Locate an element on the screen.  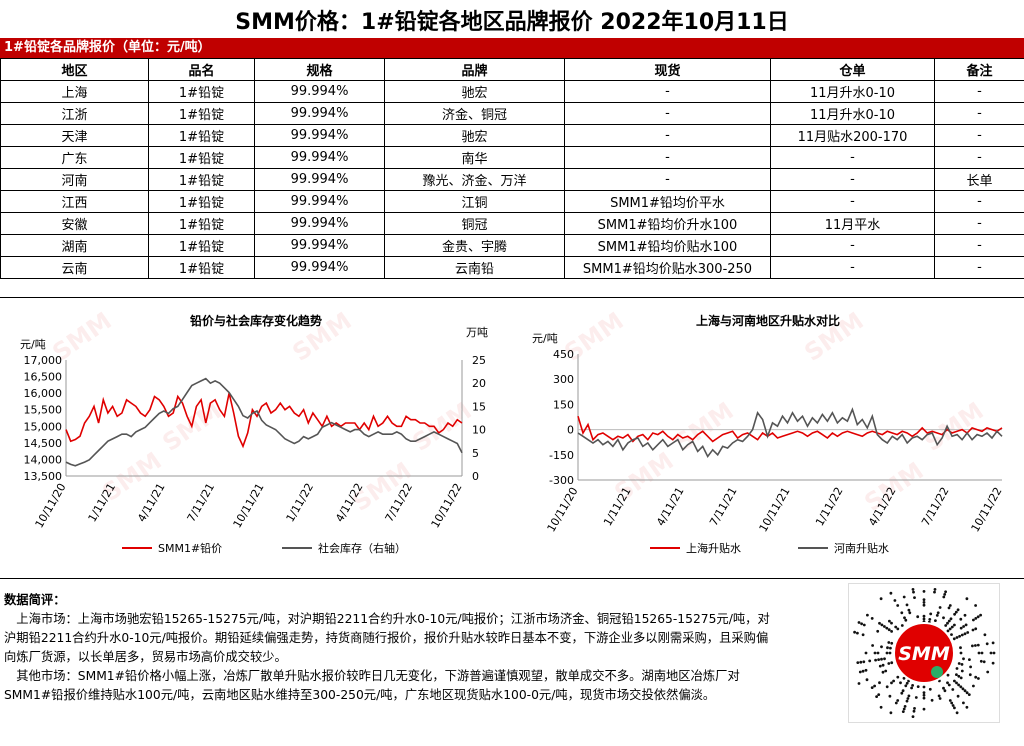
chart1-legend-price: SMM1#铅价 is located at coordinates (172, 548).